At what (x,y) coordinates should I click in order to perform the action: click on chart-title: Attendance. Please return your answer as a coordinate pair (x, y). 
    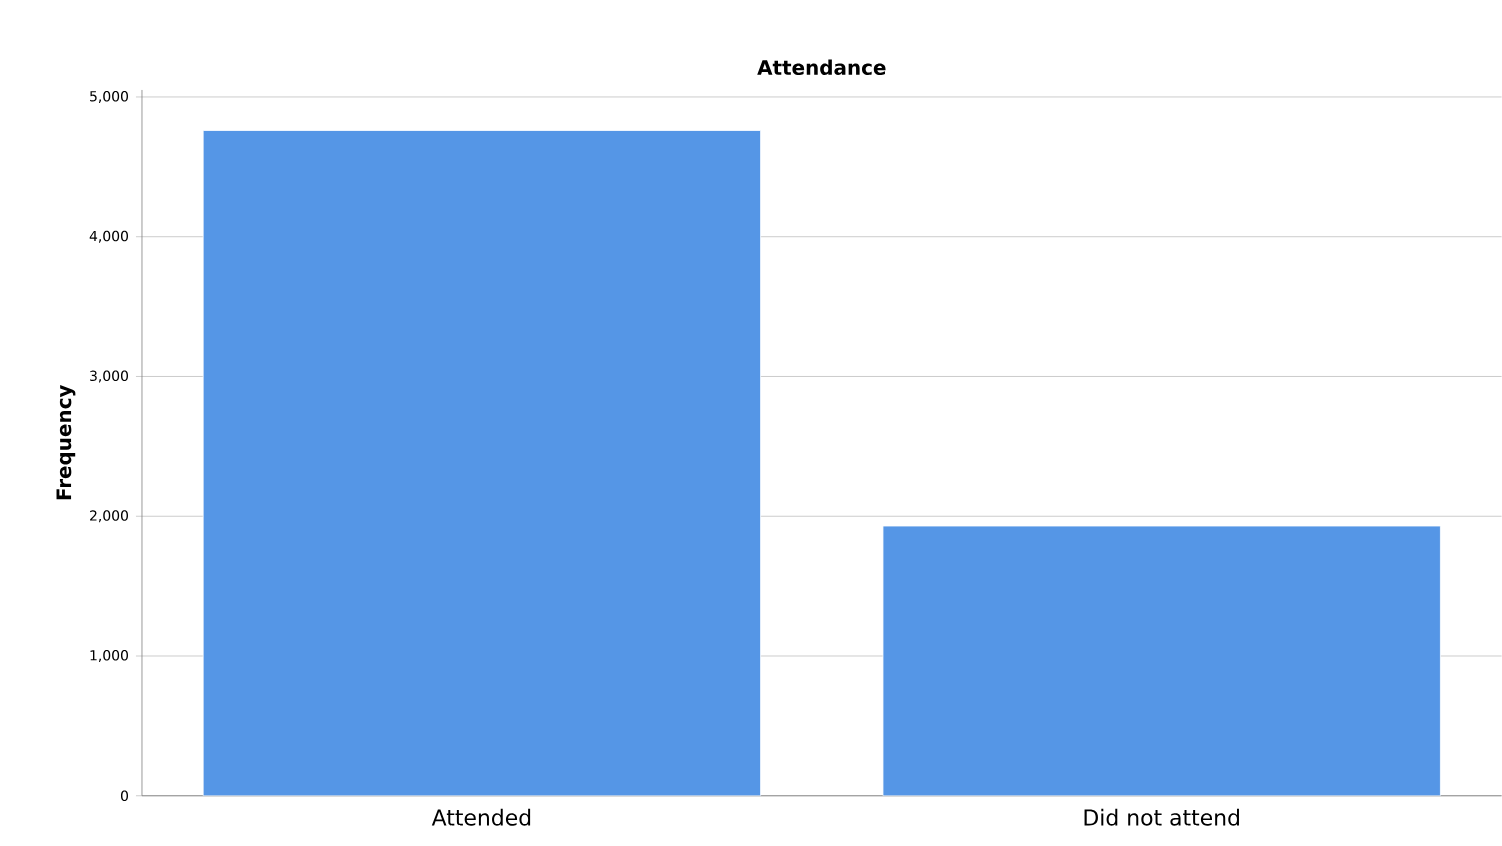
    Looking at the image, I should click on (821, 67).